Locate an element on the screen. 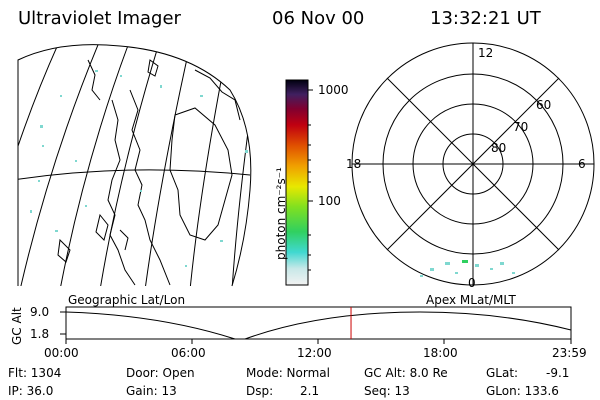 This screenshot has width=600, height=400. polar-diagonal is located at coordinates (473, 164).